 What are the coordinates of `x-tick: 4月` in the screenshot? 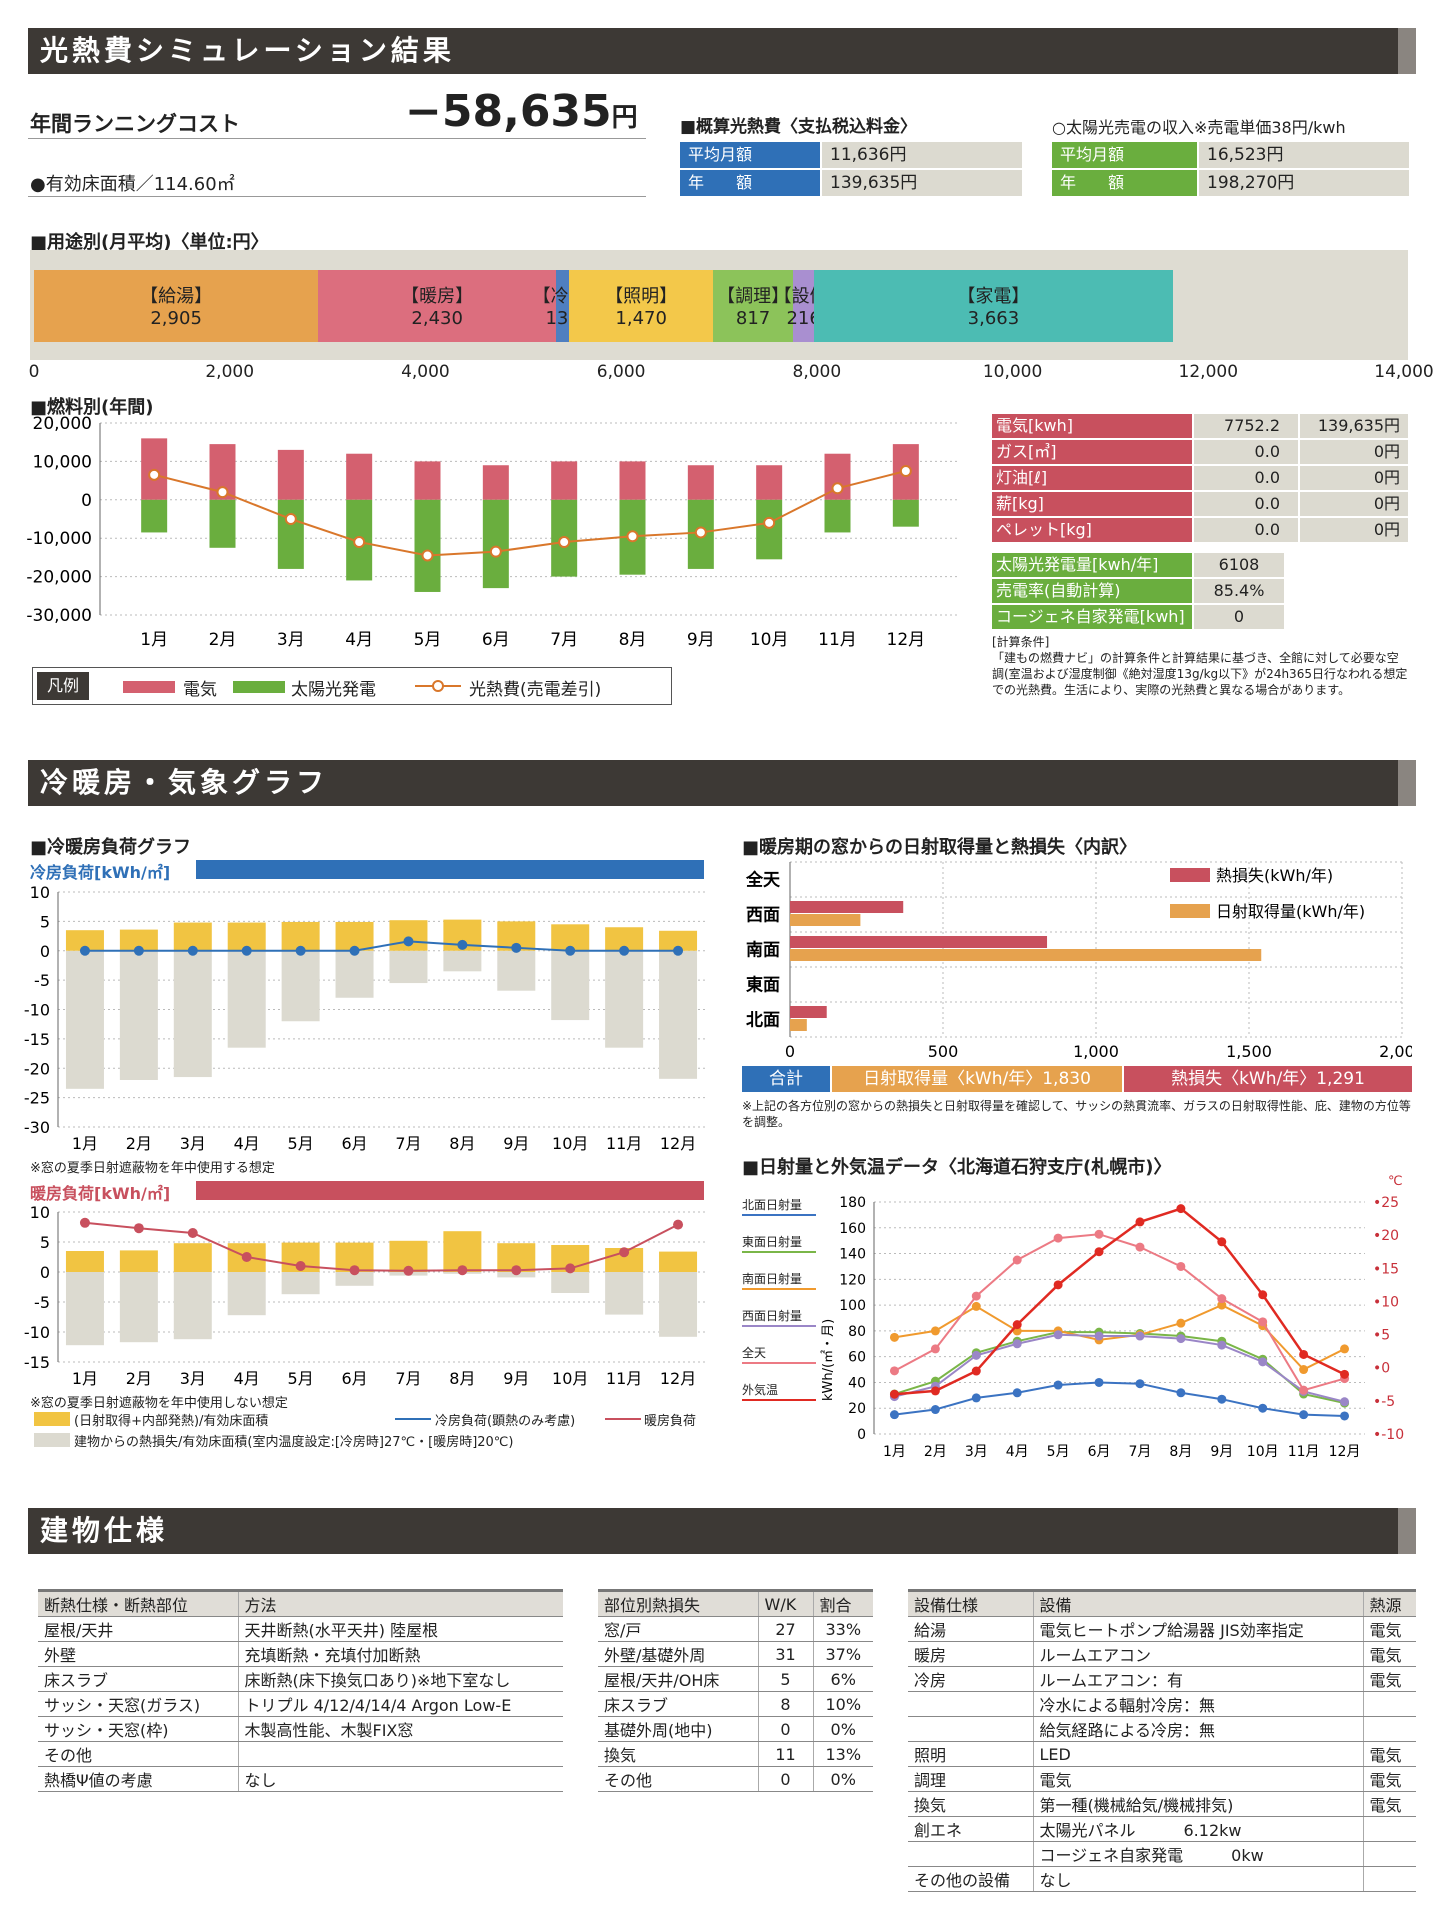 It's located at (359, 640).